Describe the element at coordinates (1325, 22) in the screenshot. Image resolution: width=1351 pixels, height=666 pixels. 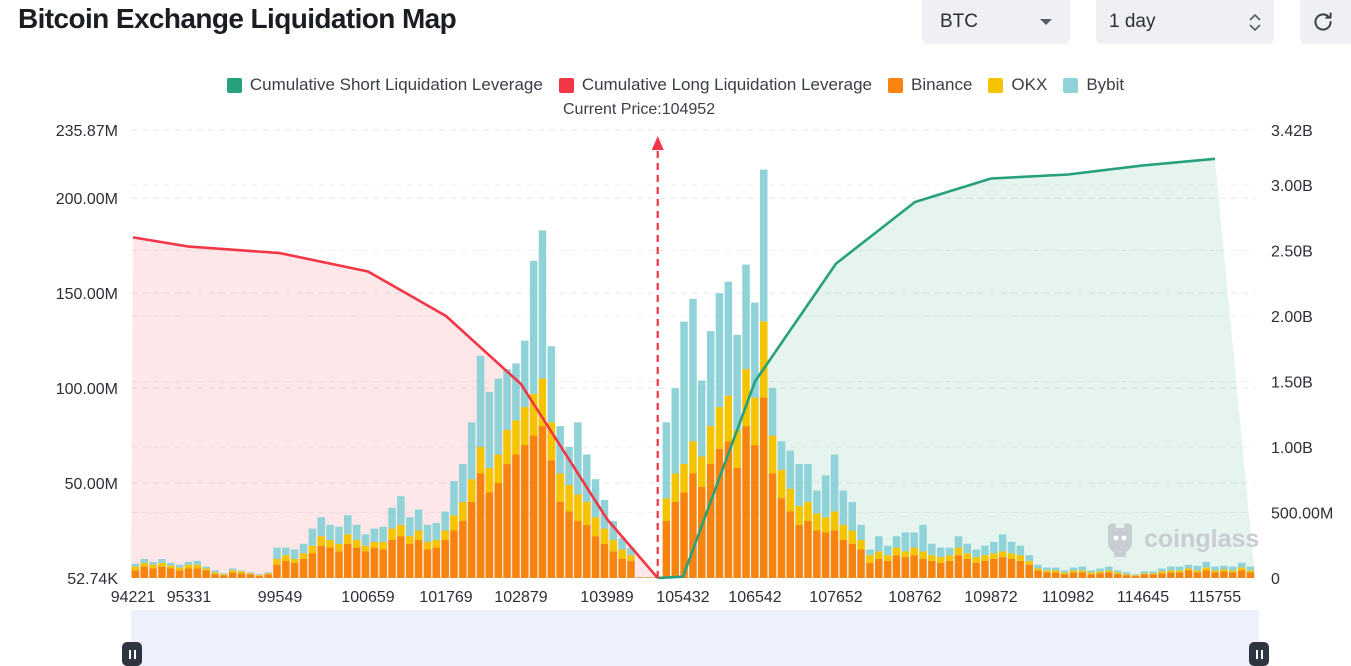
I see `refresh-button` at that location.